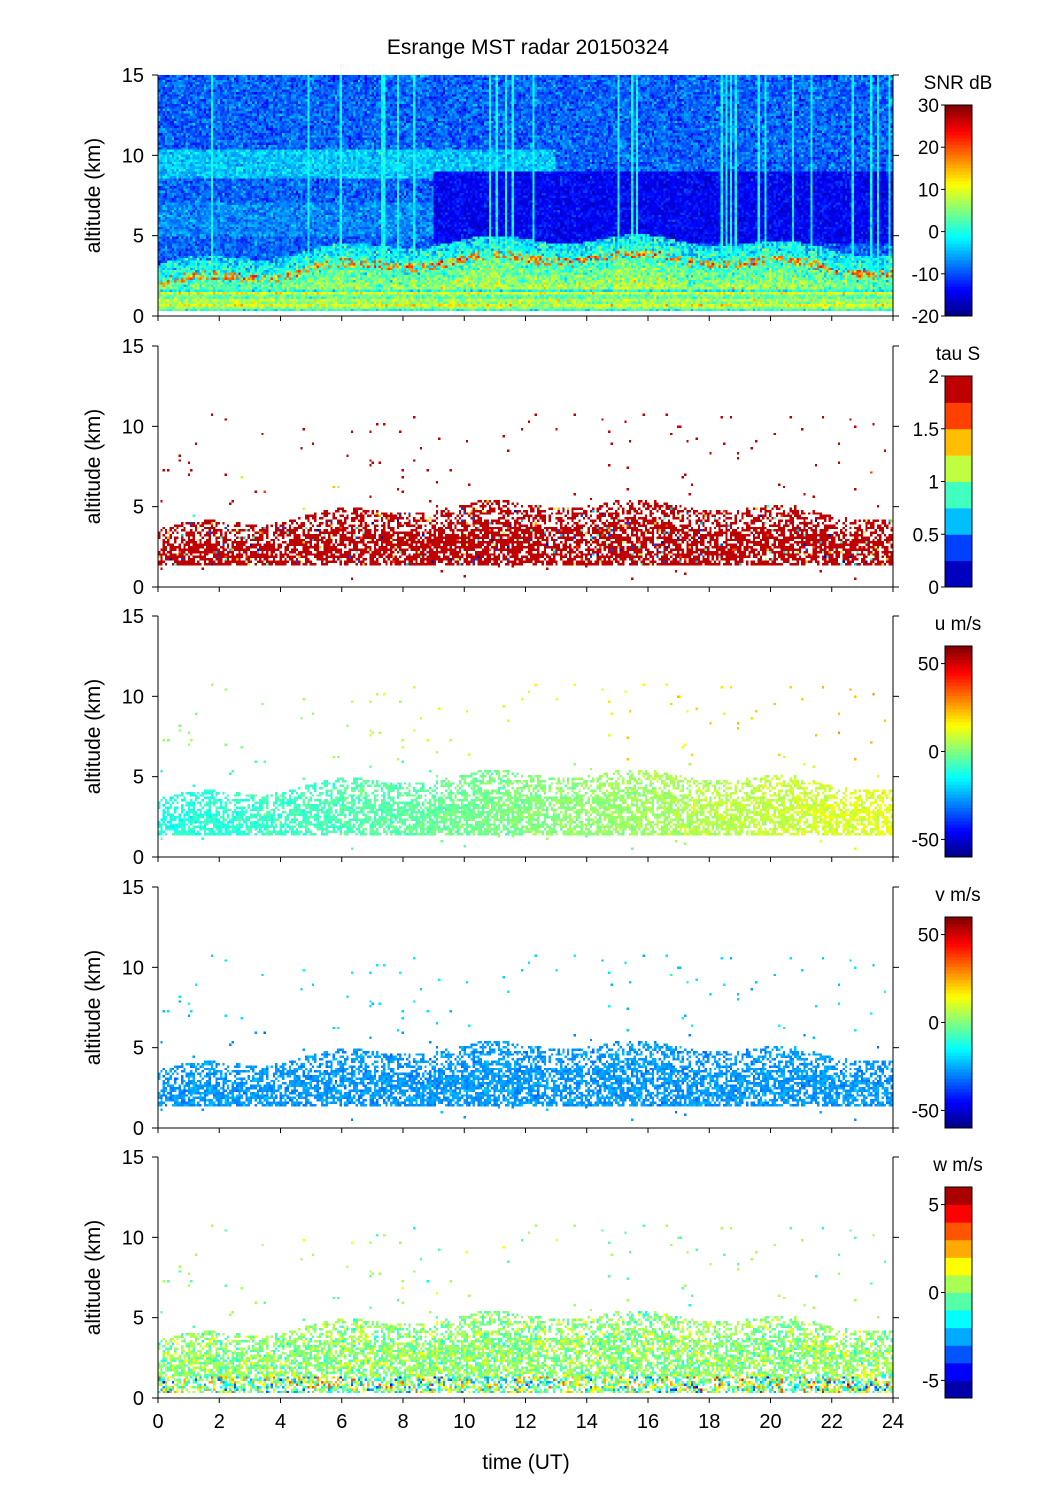 This screenshot has height=1501, width=1051. Describe the element at coordinates (933, 377) in the screenshot. I see `colorbar-tick-label: 2` at that location.